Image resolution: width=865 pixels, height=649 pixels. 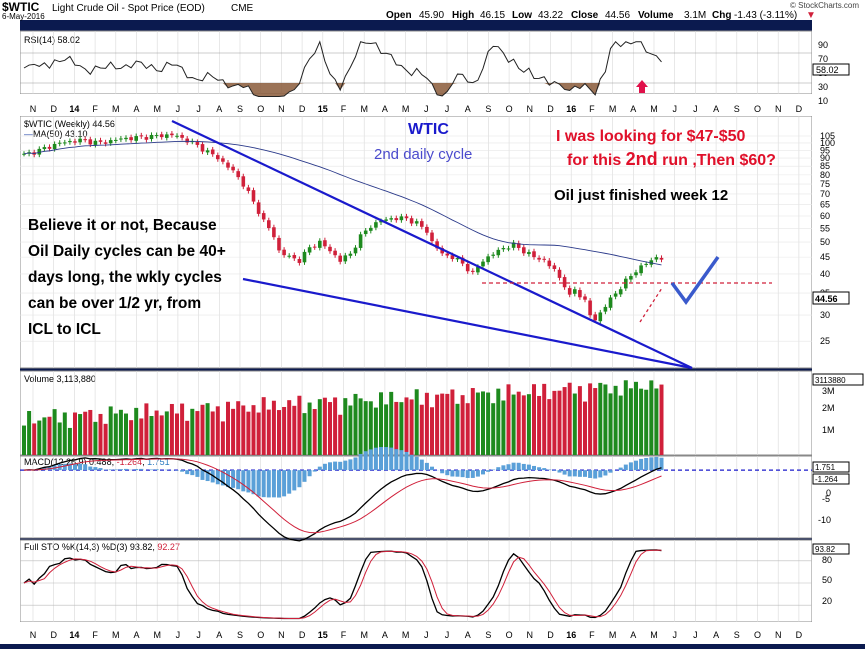 What do you see at coordinates (585, 15) in the screenshot?
I see `close-label: Close` at bounding box center [585, 15].